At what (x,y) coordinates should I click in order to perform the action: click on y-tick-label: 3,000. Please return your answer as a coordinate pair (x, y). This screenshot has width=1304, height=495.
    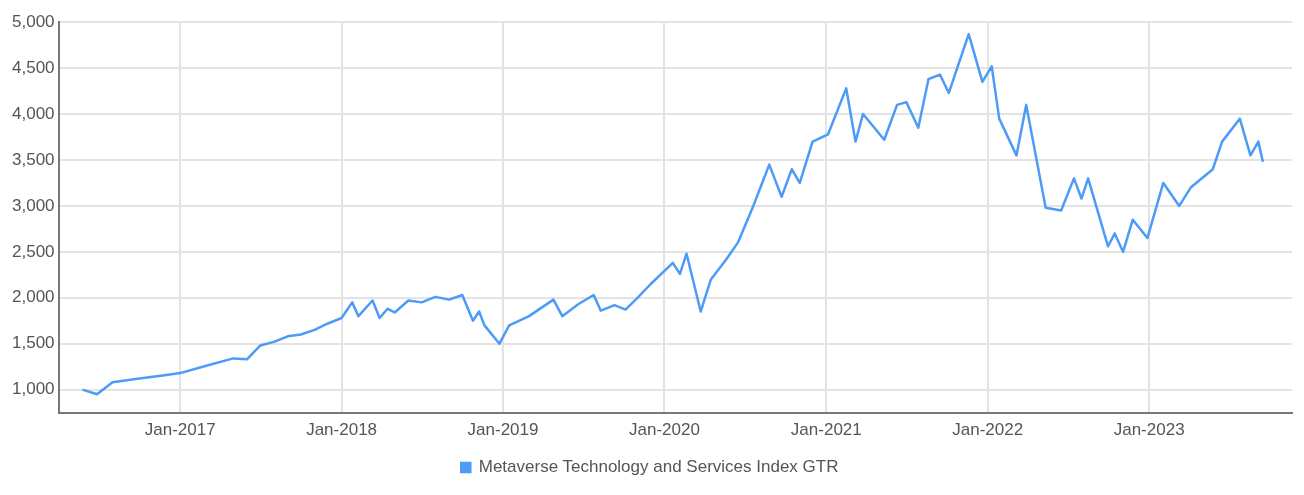
    Looking at the image, I should click on (33, 205).